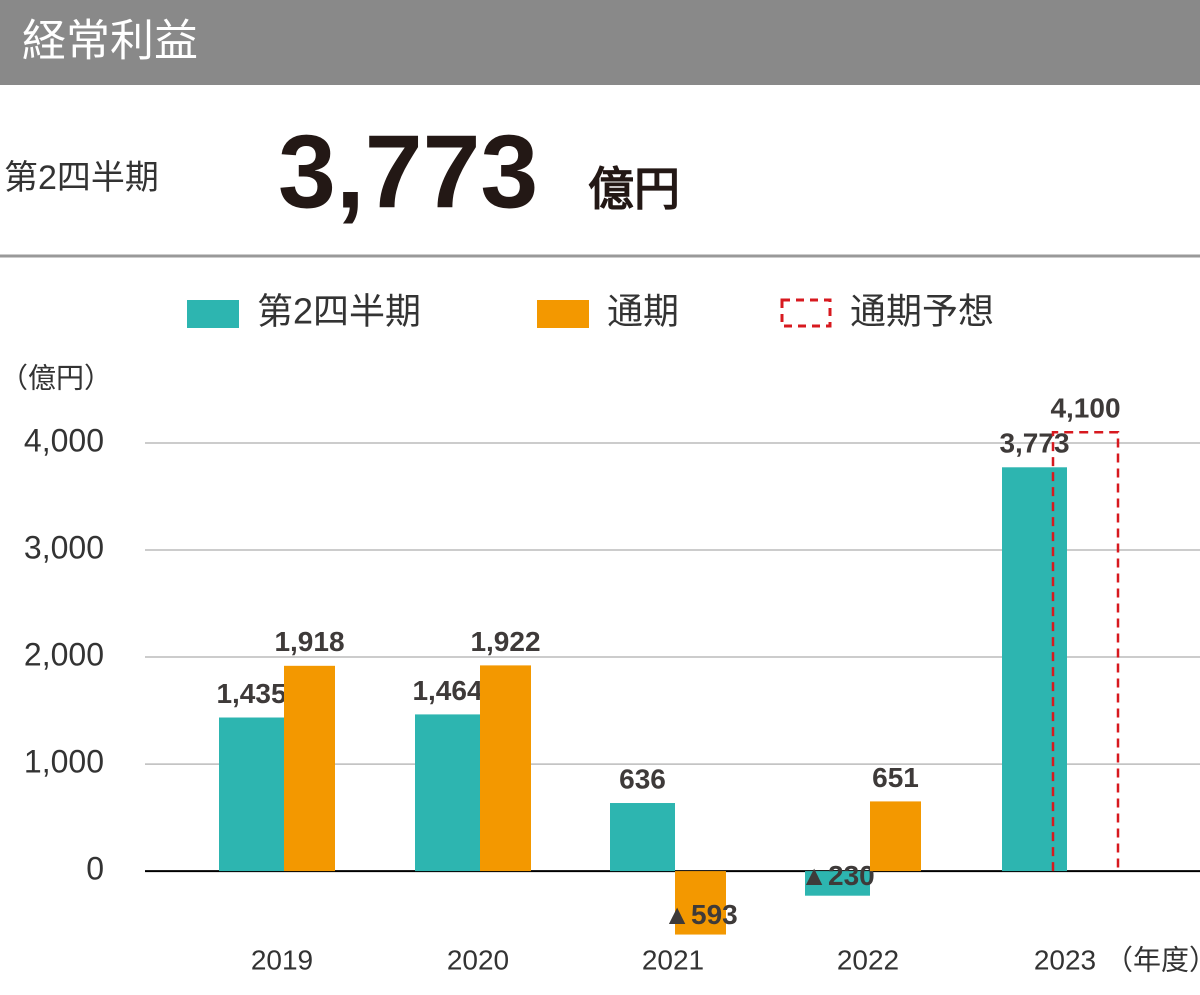 The image size is (1200, 995). What do you see at coordinates (110, 41) in the screenshot?
I see `header-title: 経常利益` at bounding box center [110, 41].